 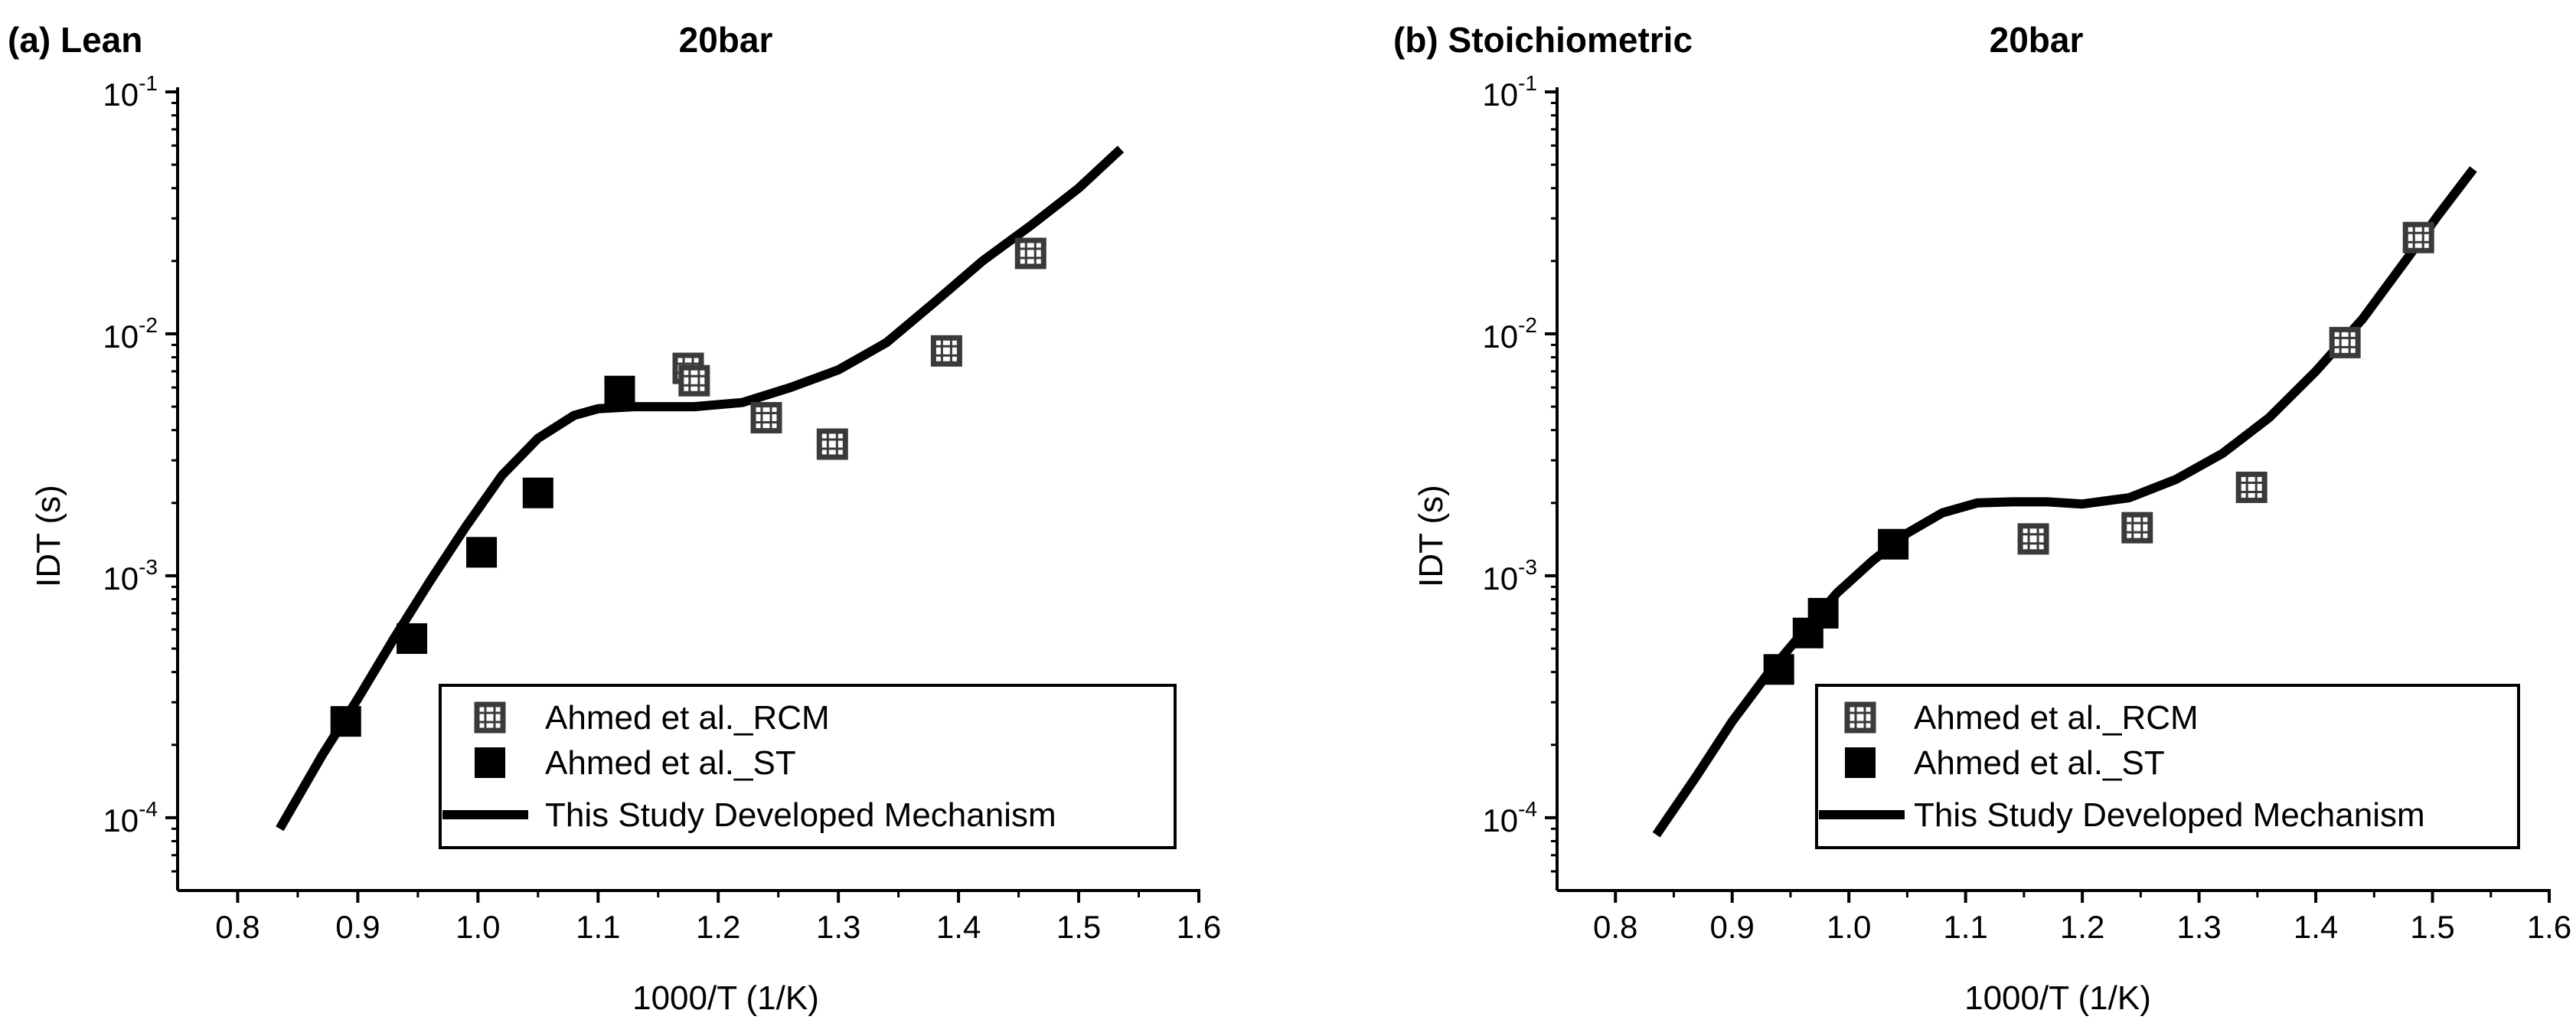 I want to click on panel-label: (a) Lean, so click(x=75, y=40).